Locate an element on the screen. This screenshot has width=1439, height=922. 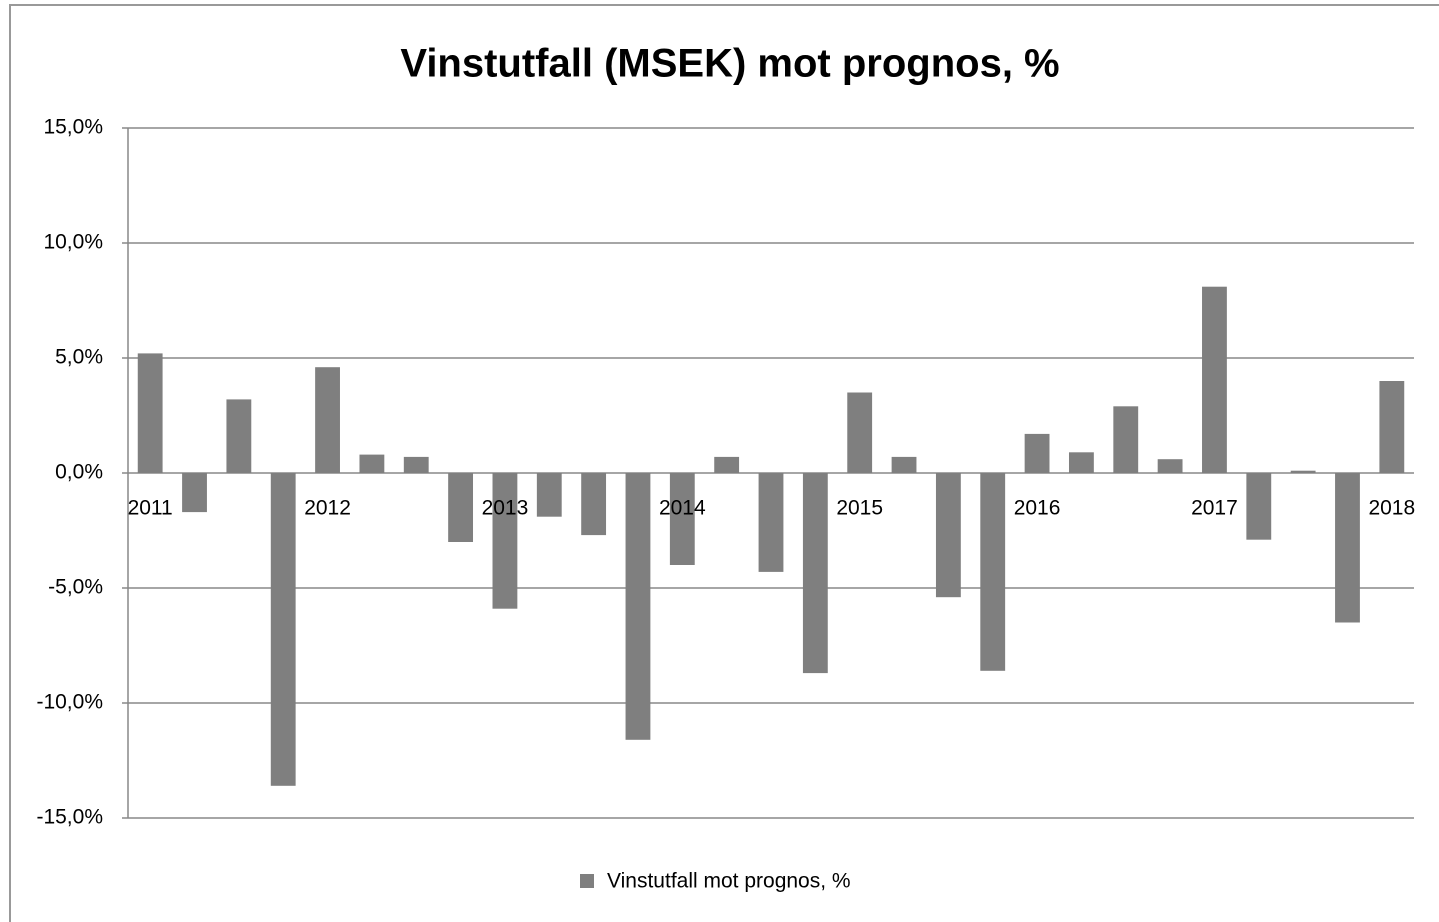
x-tick-label: 2012 is located at coordinates (327, 508).